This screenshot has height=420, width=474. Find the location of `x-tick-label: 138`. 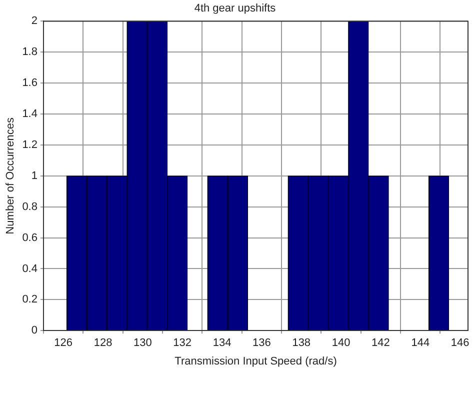

x-tick-label: 138 is located at coordinates (301, 343).